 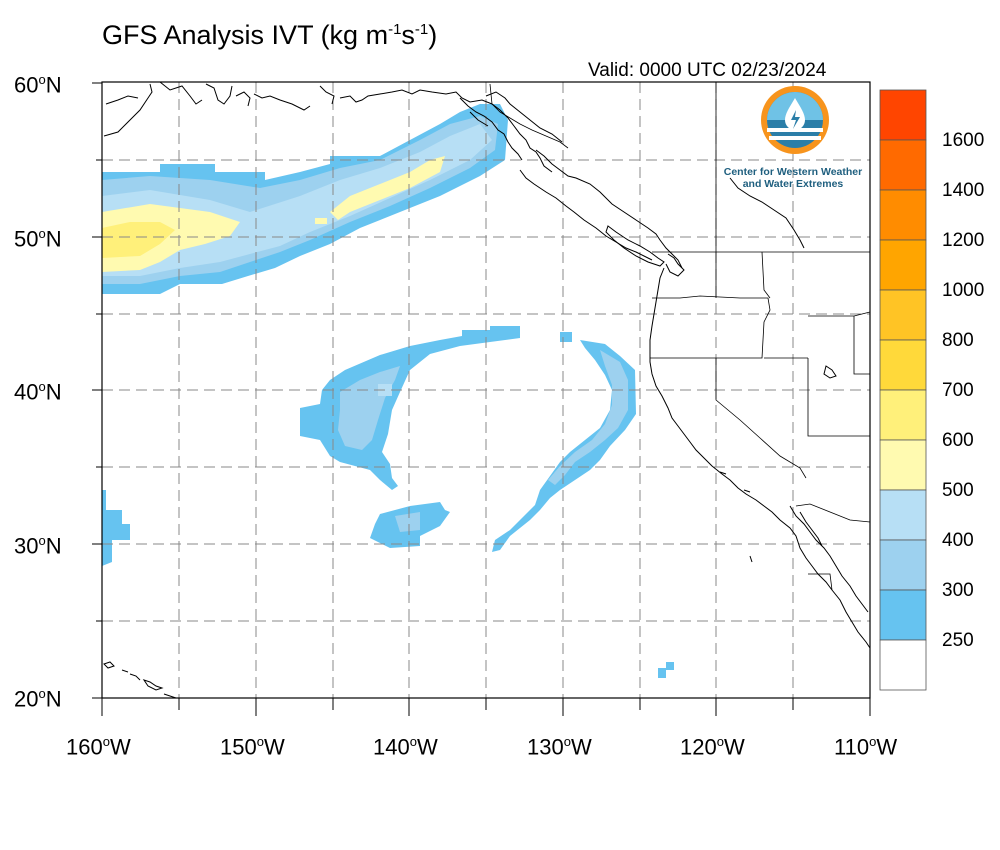 What do you see at coordinates (712, 747) in the screenshot?
I see `lon-label-120: 120oW` at bounding box center [712, 747].